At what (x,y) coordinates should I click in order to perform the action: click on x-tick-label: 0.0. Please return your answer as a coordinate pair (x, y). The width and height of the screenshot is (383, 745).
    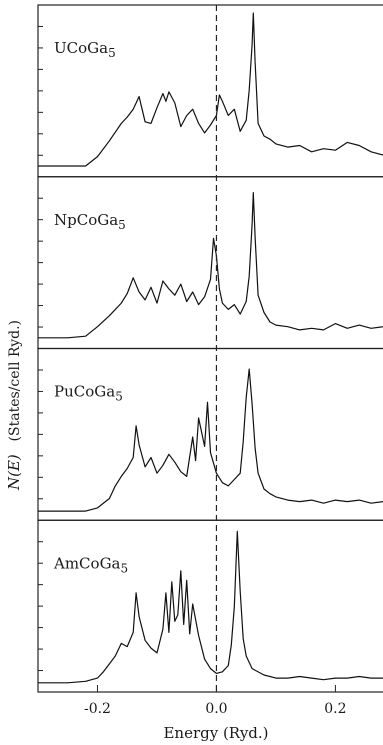
    Looking at the image, I should click on (216, 709).